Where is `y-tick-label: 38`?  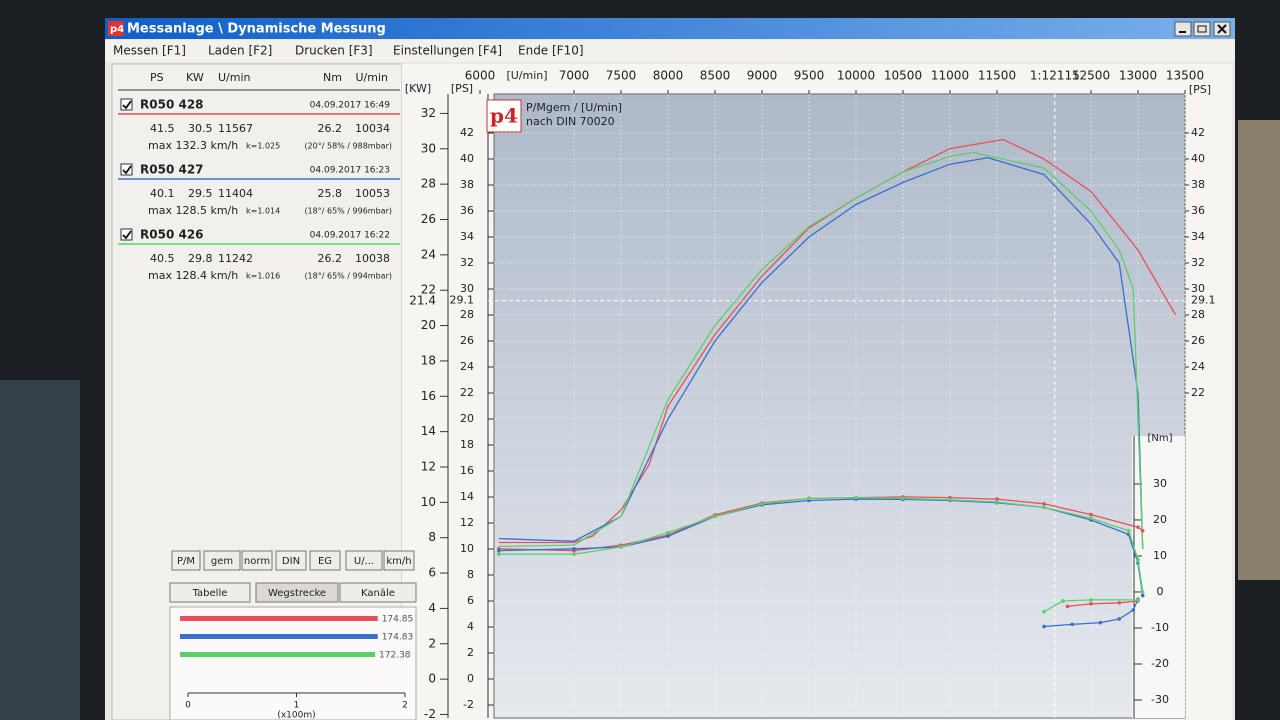 y-tick-label: 38 is located at coordinates (467, 184).